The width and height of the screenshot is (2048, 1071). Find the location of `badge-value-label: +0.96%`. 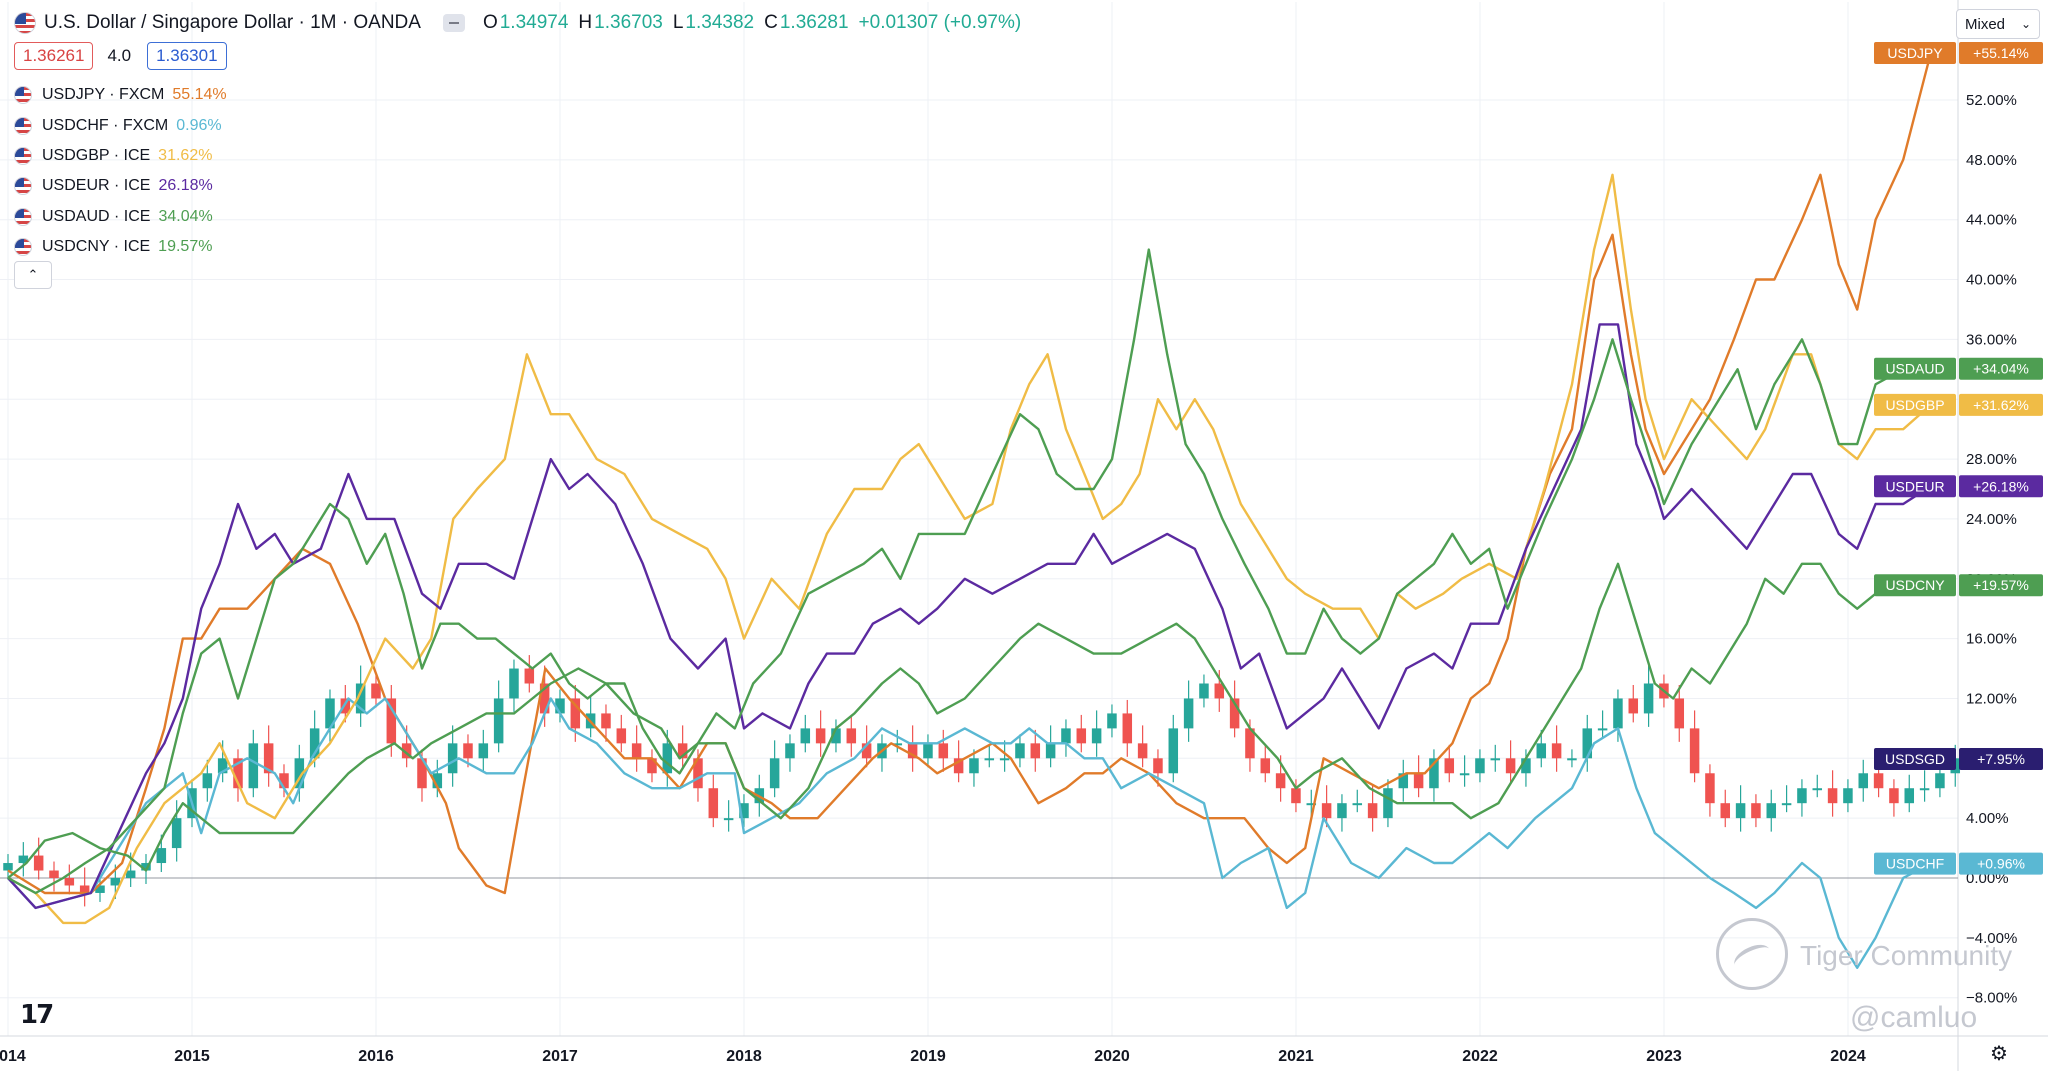

badge-value-label: +0.96% is located at coordinates (2001, 864).